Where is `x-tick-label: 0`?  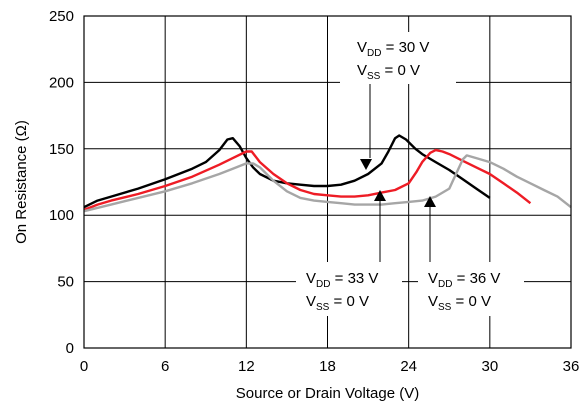
x-tick-label: 0 is located at coordinates (84, 366).